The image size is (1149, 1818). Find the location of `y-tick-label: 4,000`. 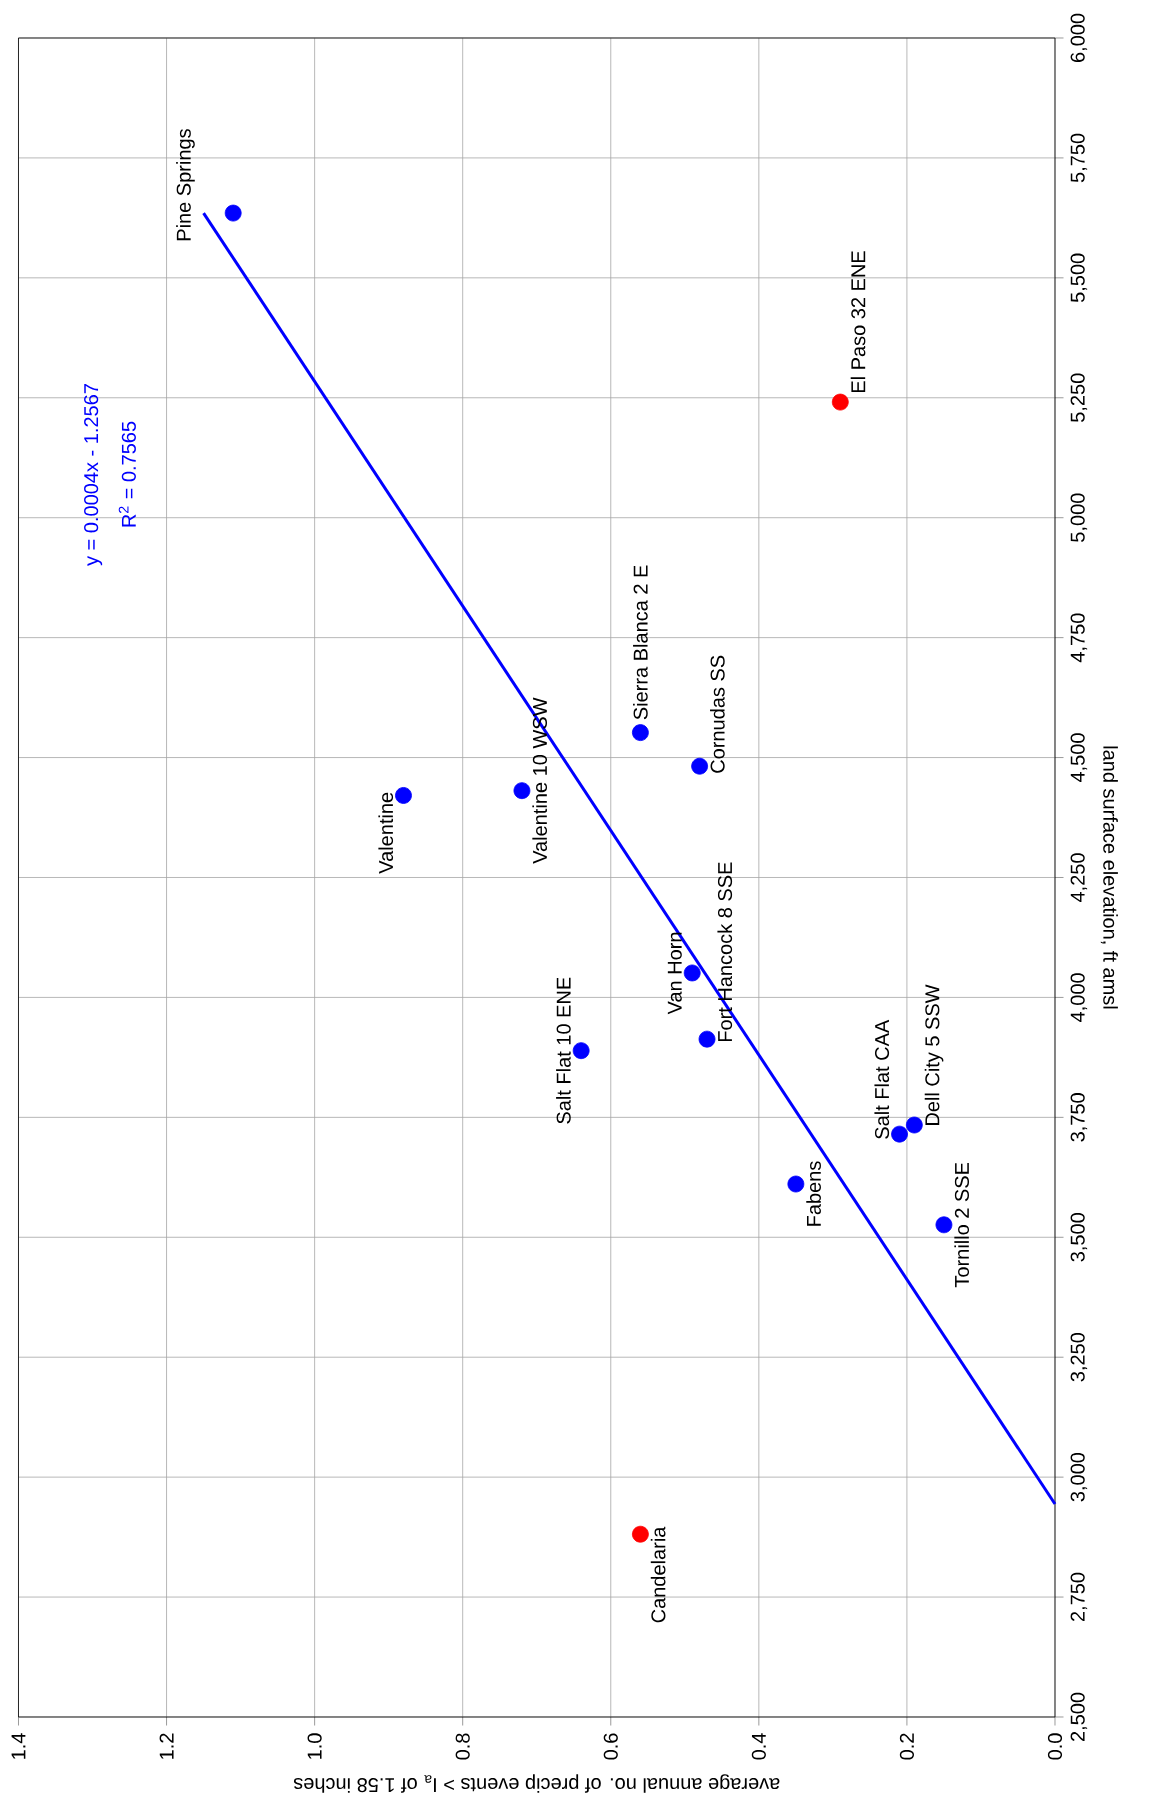

y-tick-label: 4,000 is located at coordinates (1079, 997).